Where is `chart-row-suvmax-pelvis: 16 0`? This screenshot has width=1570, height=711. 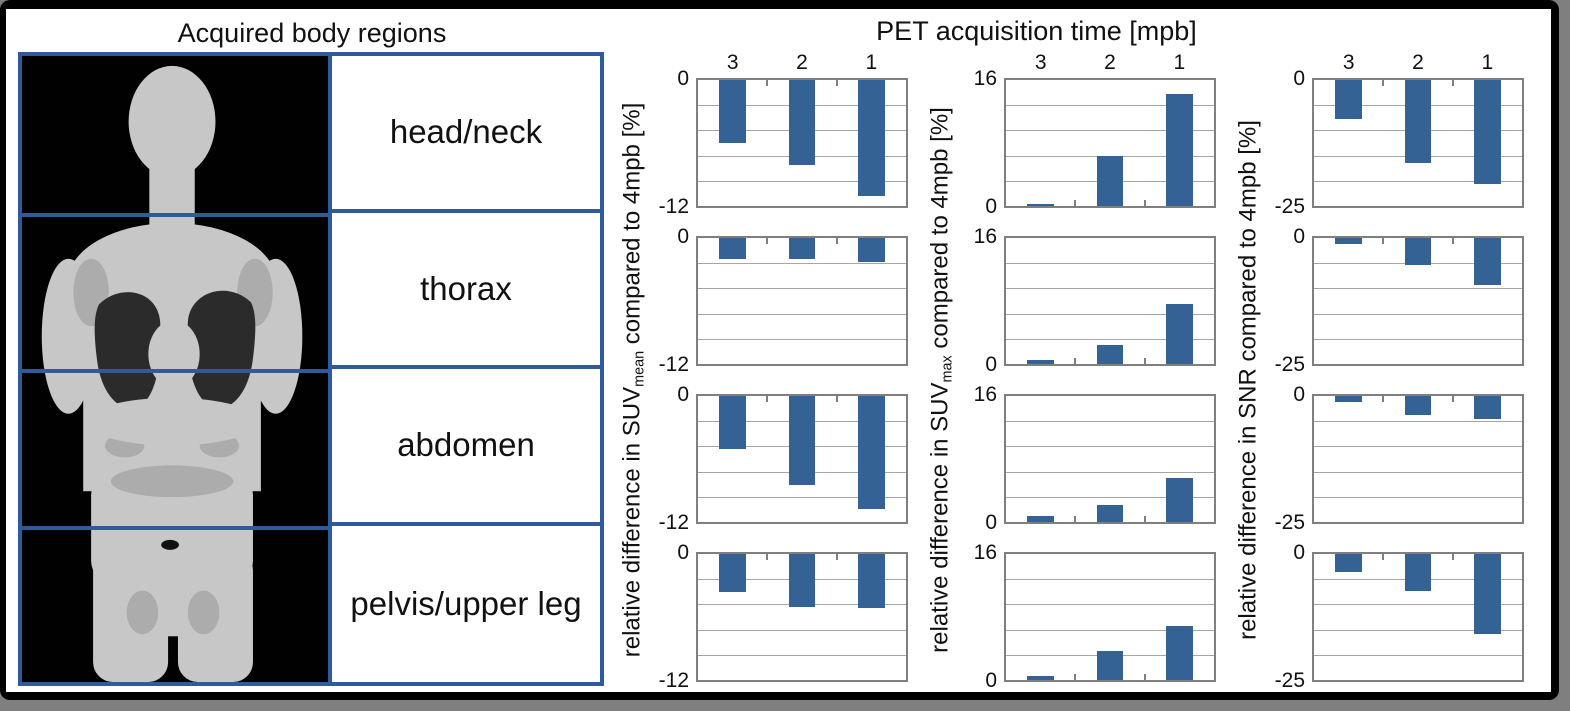 chart-row-suvmax-pelvis: 16 0 is located at coordinates (1088, 616).